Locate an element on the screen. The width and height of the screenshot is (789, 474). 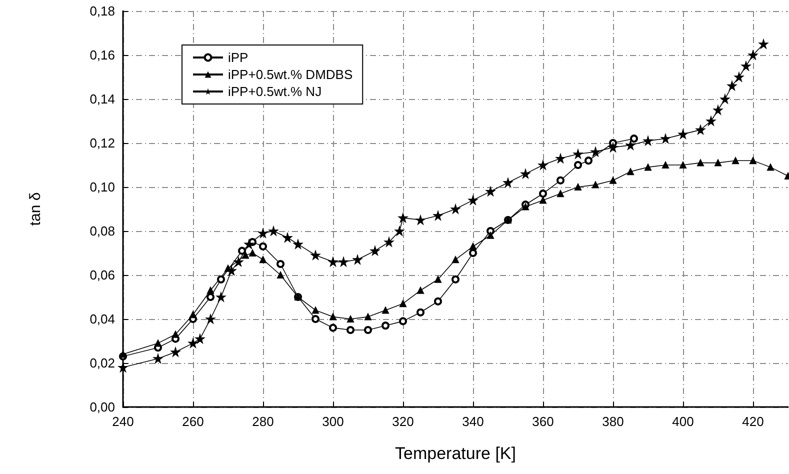
x-tick-label: 360 is located at coordinates (543, 421).